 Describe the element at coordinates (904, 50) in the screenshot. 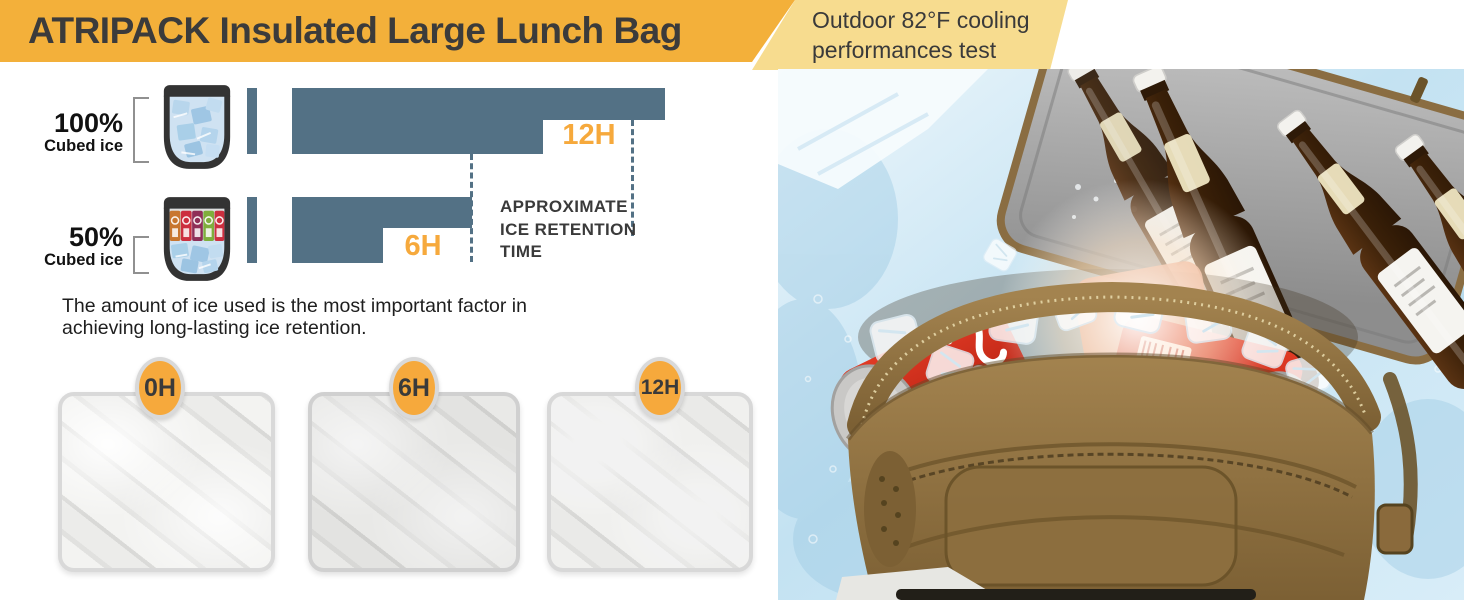

I see `test-condition-line2: performances test` at that location.